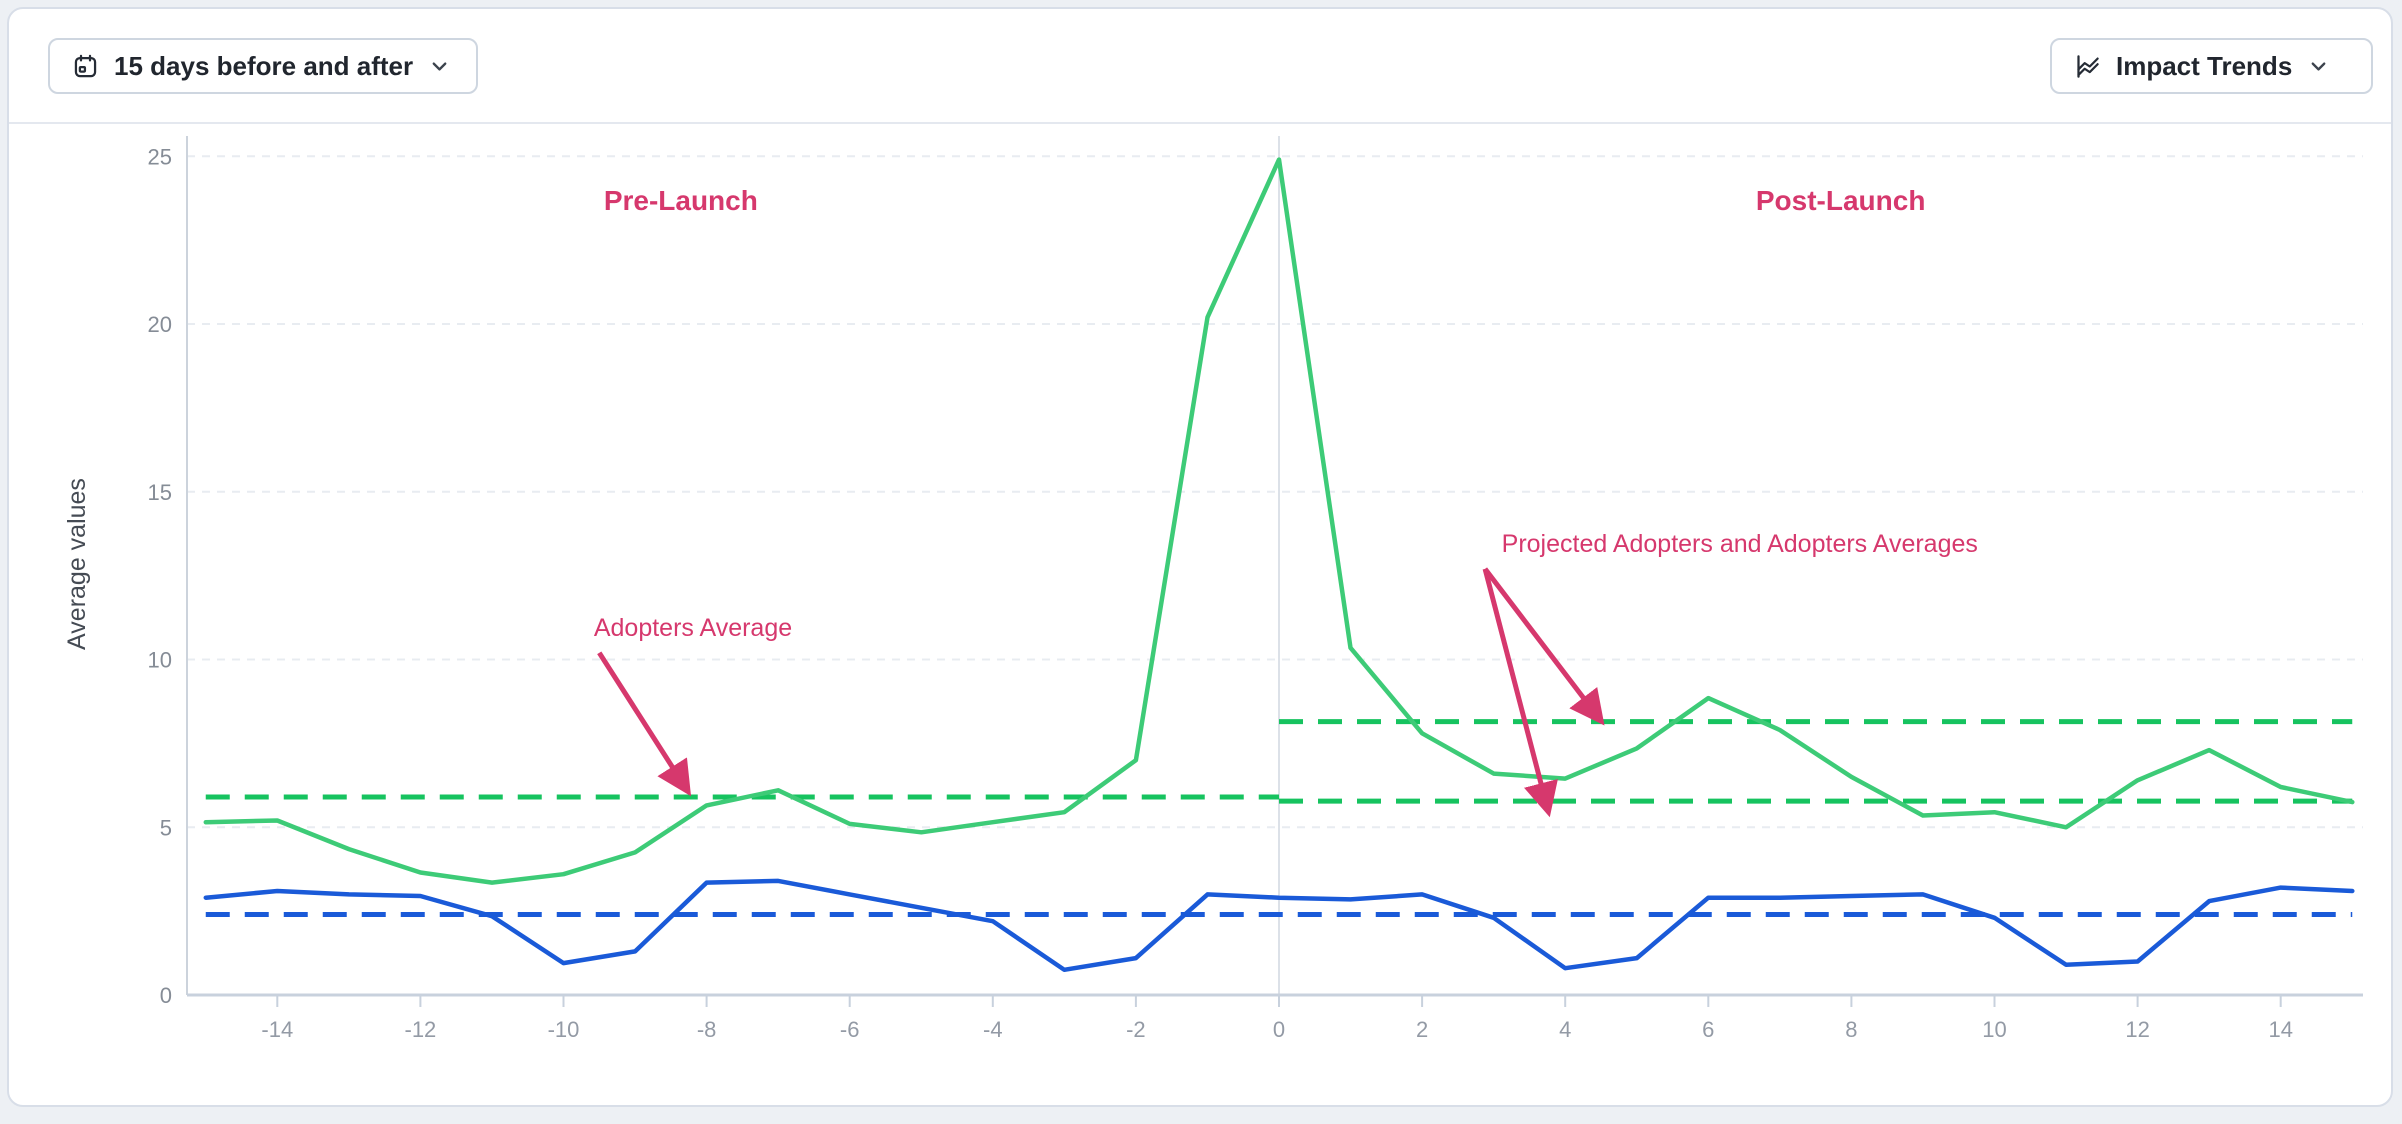  I want to click on annotation-adopters-average: Adopters Average, so click(693, 628).